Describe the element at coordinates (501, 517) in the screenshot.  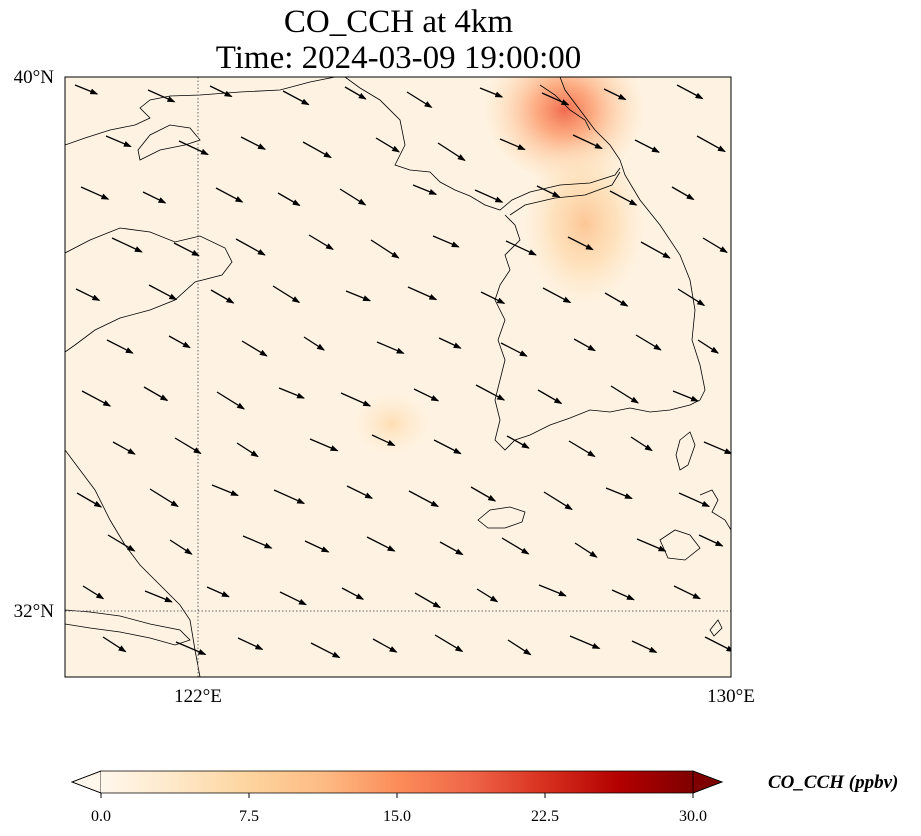
I see `jeju-island` at that location.